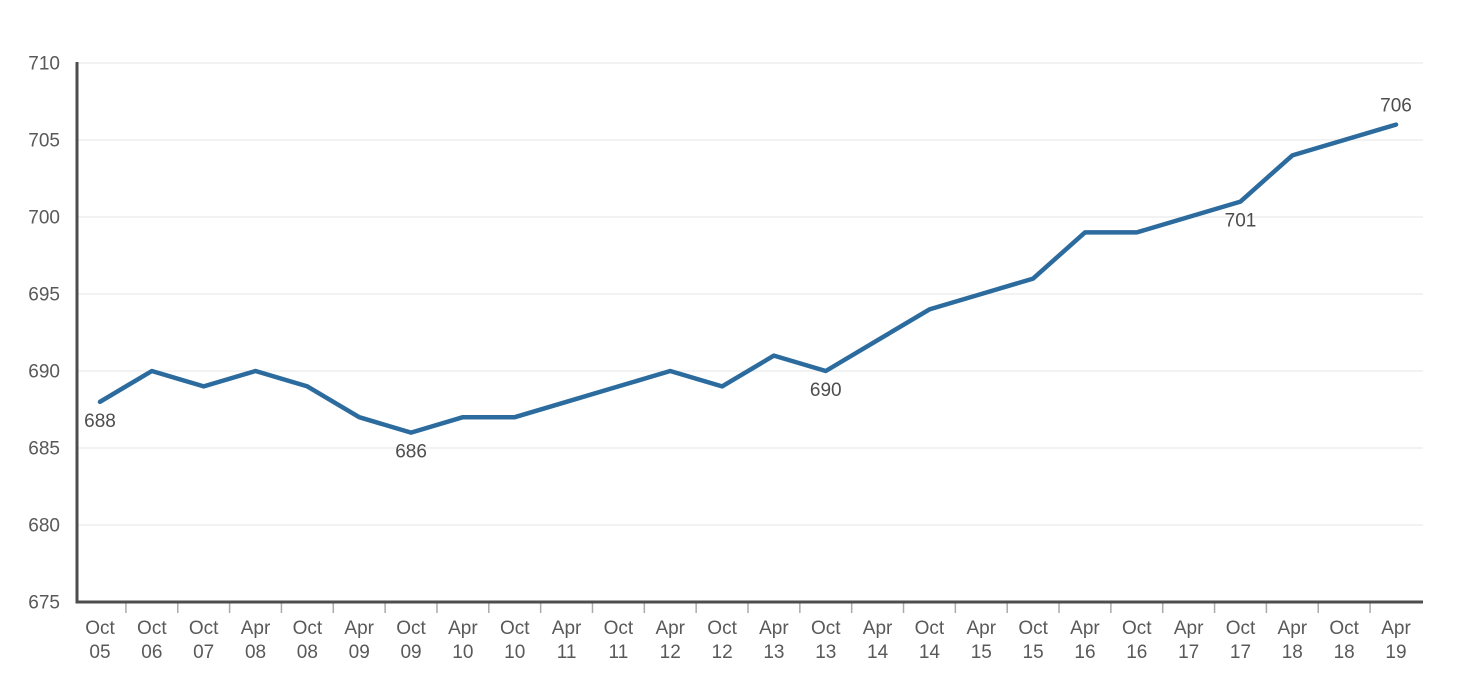  Describe the element at coordinates (1241, 221) in the screenshot. I see `data-point-label: 701` at that location.